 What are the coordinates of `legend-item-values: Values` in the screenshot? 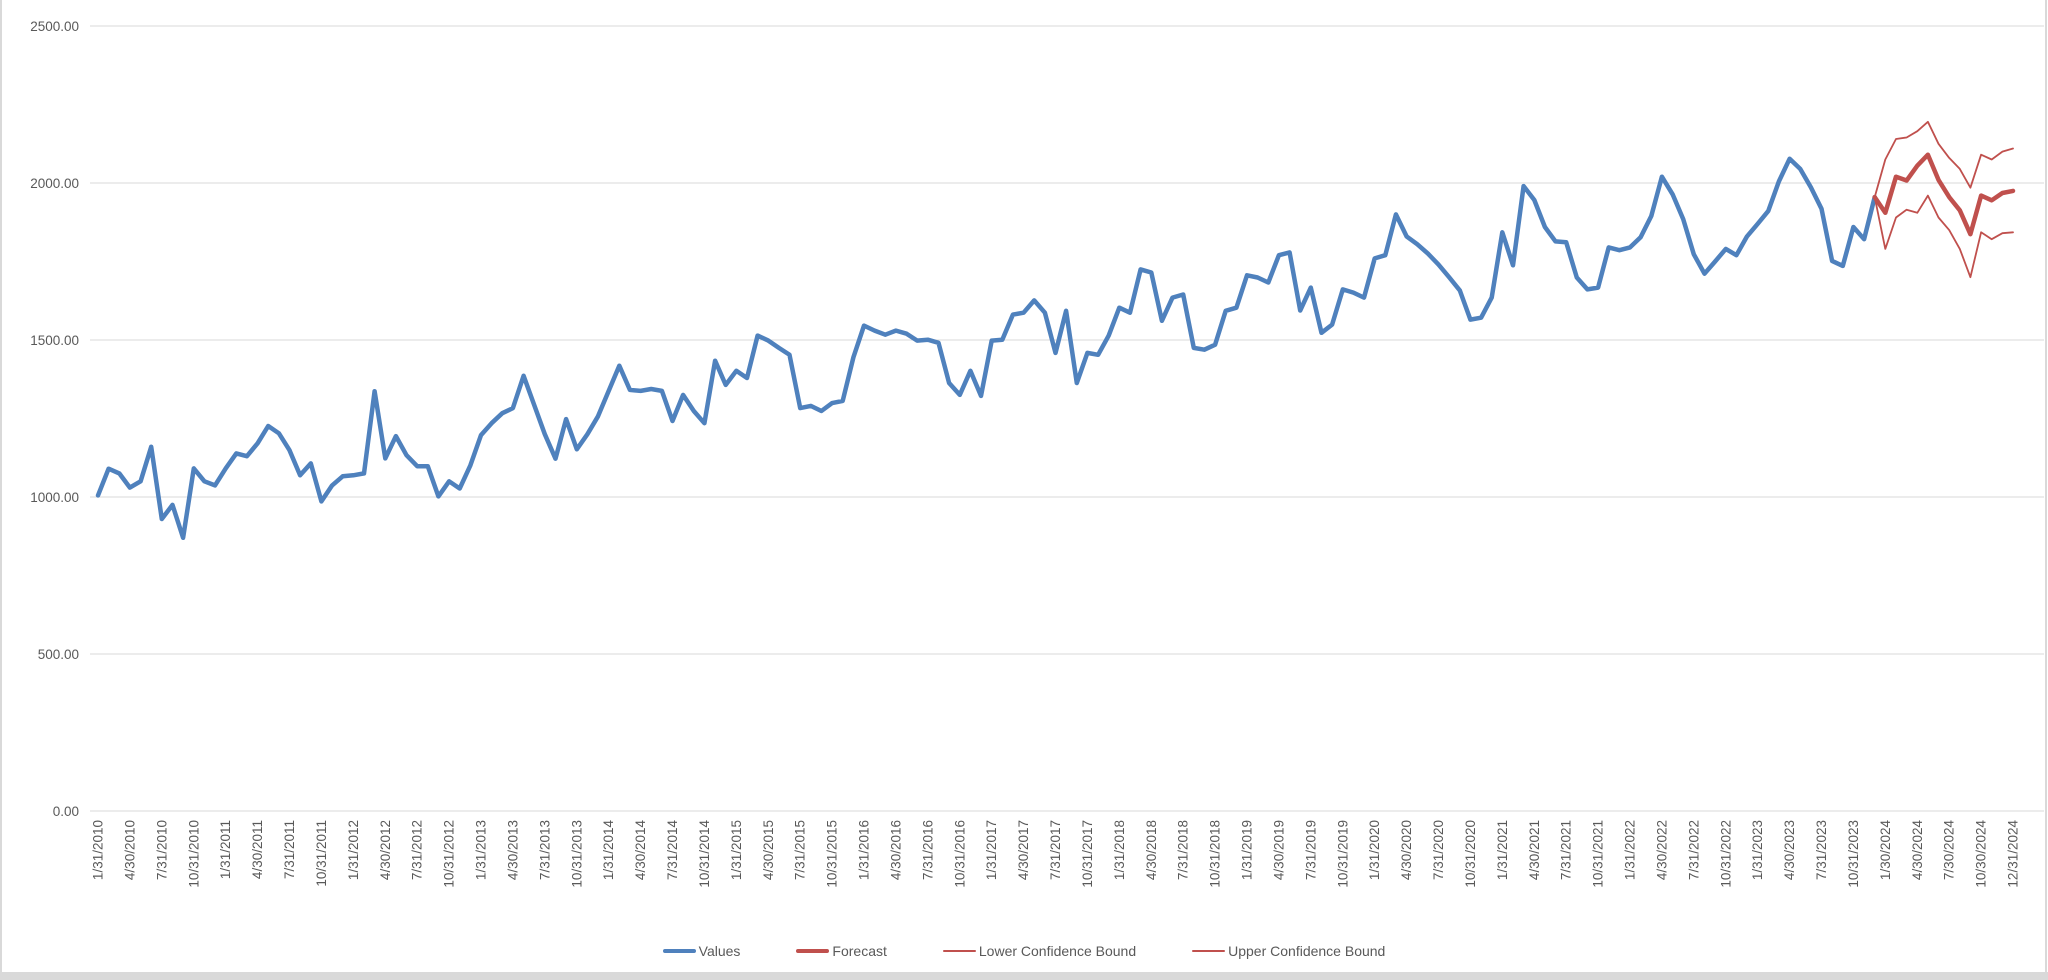 It's located at (701, 951).